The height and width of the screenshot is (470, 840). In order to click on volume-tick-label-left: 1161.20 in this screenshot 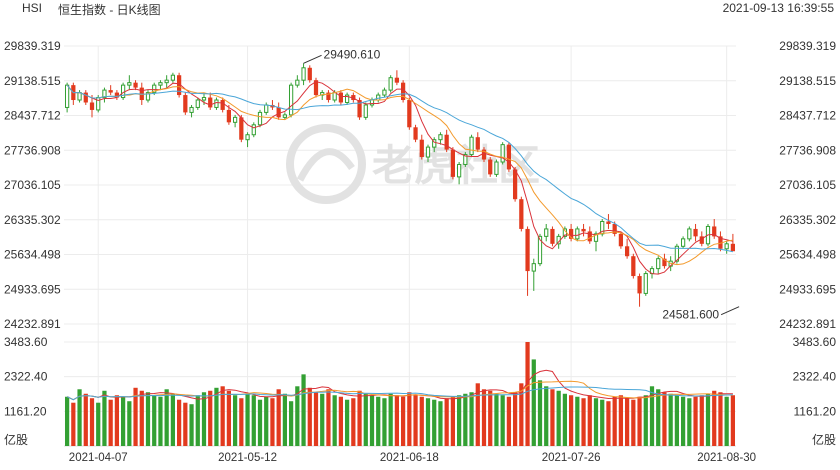, I will do `click(25, 411)`.